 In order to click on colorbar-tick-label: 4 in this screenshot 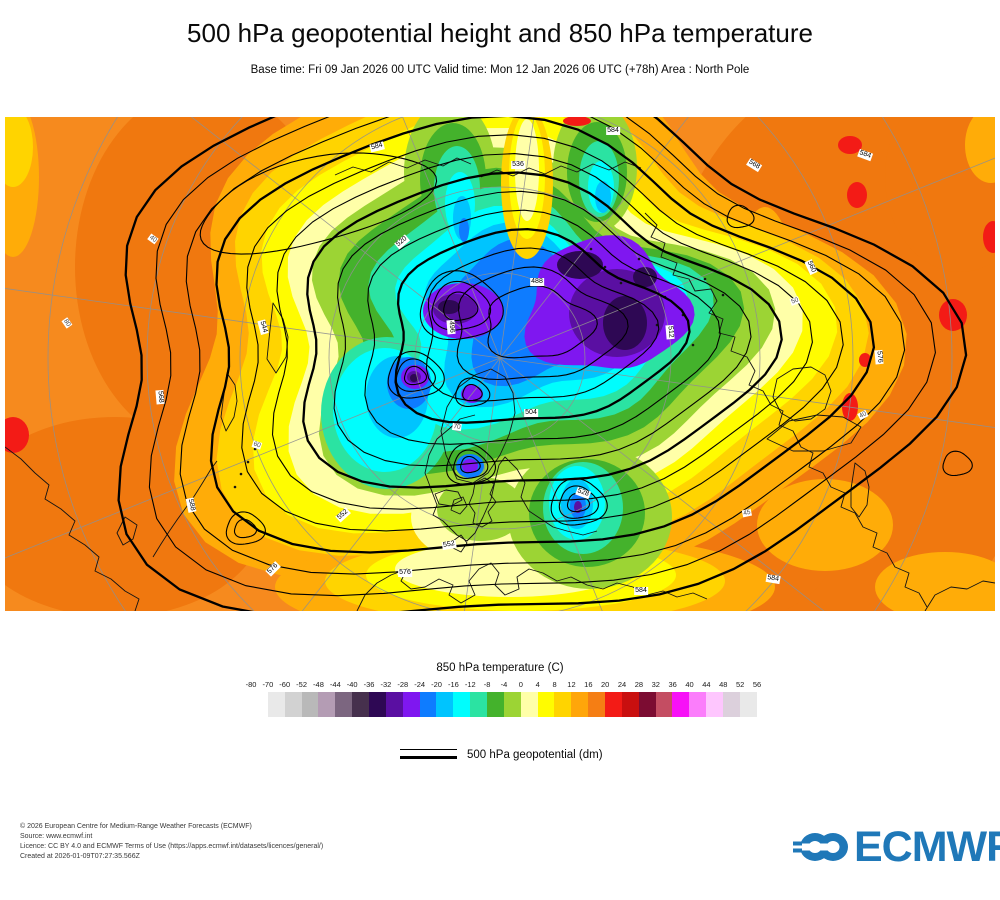, I will do `click(537, 684)`.